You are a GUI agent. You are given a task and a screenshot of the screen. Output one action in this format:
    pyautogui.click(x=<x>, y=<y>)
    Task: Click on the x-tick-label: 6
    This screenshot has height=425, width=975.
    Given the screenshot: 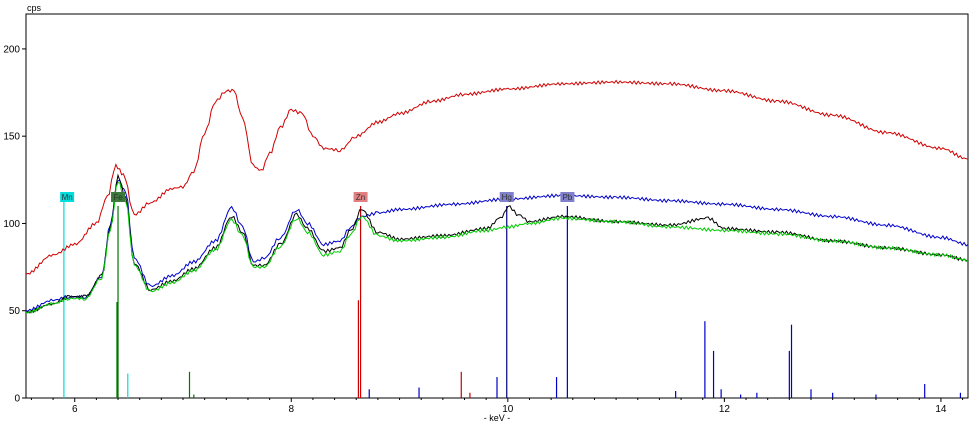 What is the action you would take?
    pyautogui.click(x=75, y=409)
    